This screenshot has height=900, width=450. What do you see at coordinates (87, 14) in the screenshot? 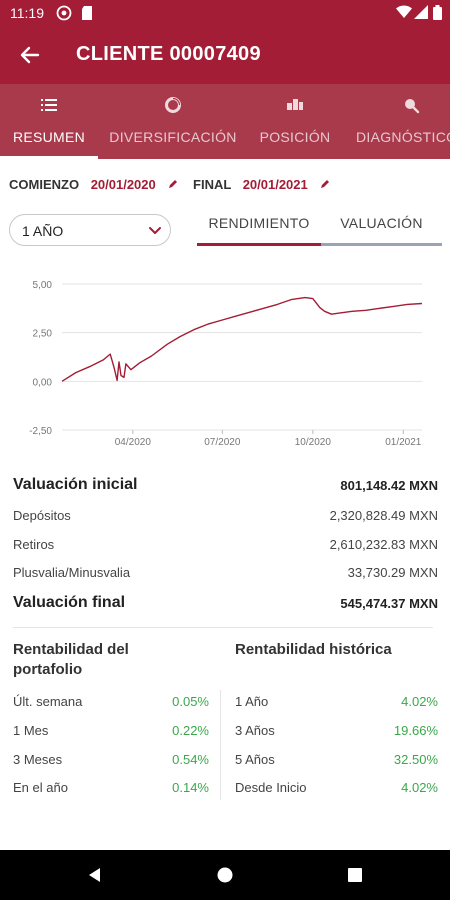
I see `sim-card-icon` at bounding box center [87, 14].